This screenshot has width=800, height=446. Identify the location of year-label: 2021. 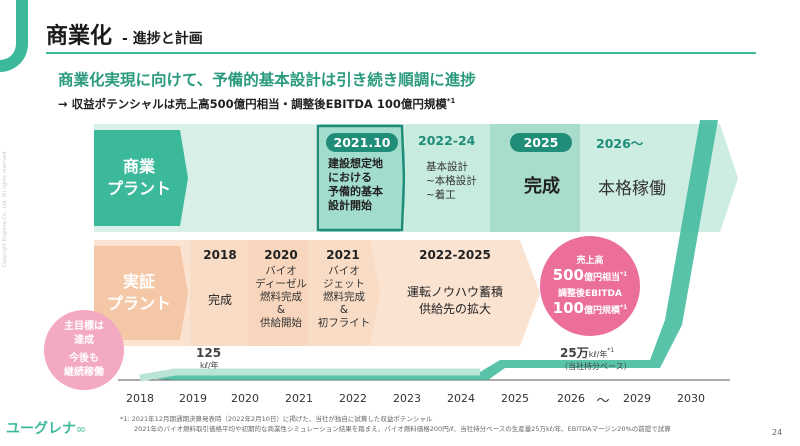
(299, 398).